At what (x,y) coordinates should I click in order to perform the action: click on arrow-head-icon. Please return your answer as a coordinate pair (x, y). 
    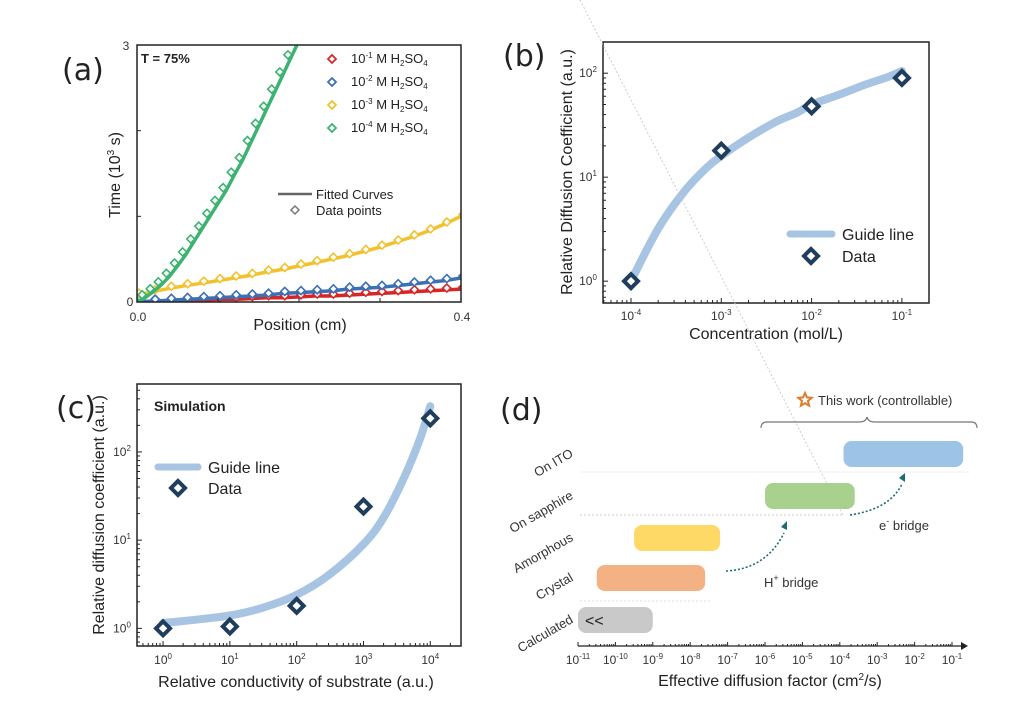
    Looking at the image, I should click on (784, 525).